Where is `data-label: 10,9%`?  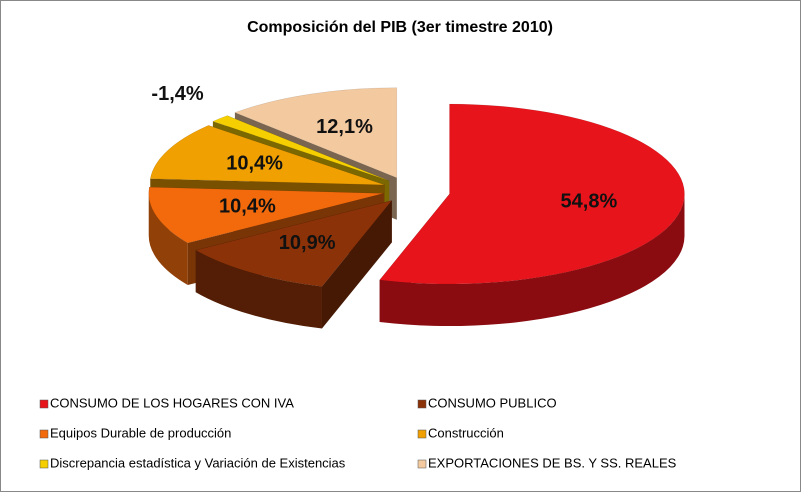 data-label: 10,9% is located at coordinates (307, 243).